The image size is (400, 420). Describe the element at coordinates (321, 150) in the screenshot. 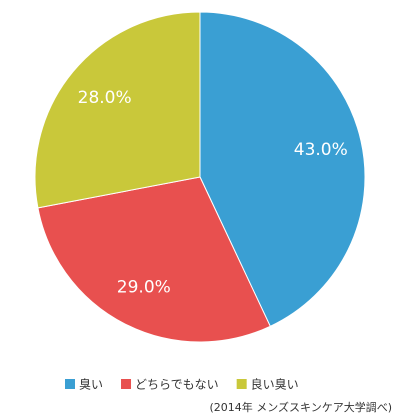

I see `value-label: 43.0%` at that location.